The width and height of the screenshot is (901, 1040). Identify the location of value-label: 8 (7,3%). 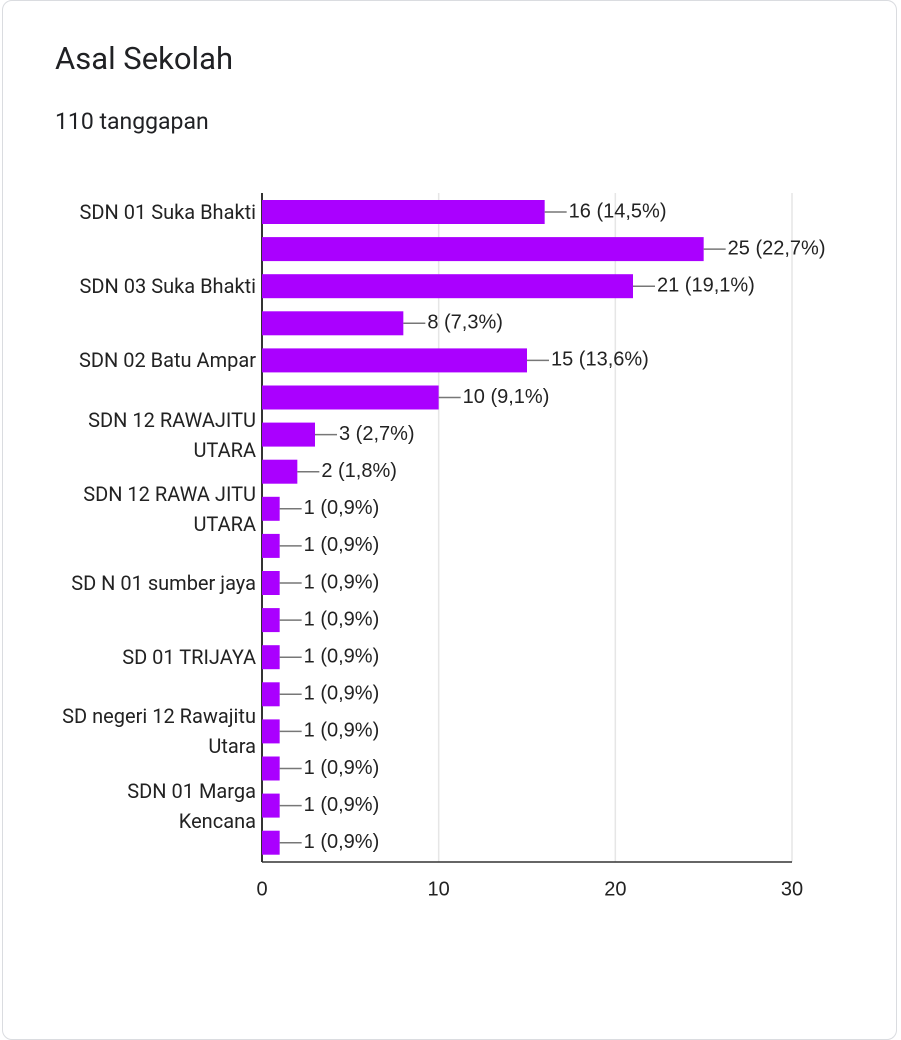
(465, 323).